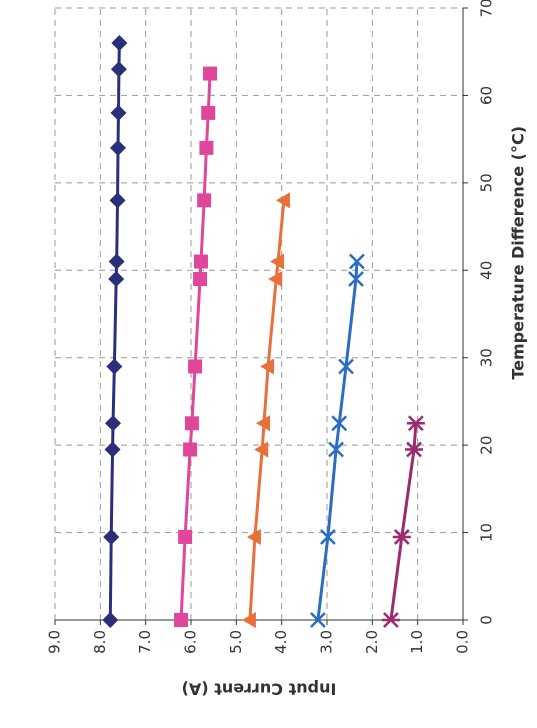 The width and height of the screenshot is (537, 728). Describe the element at coordinates (372, 642) in the screenshot. I see `y-tick-label: 2.0` at that location.